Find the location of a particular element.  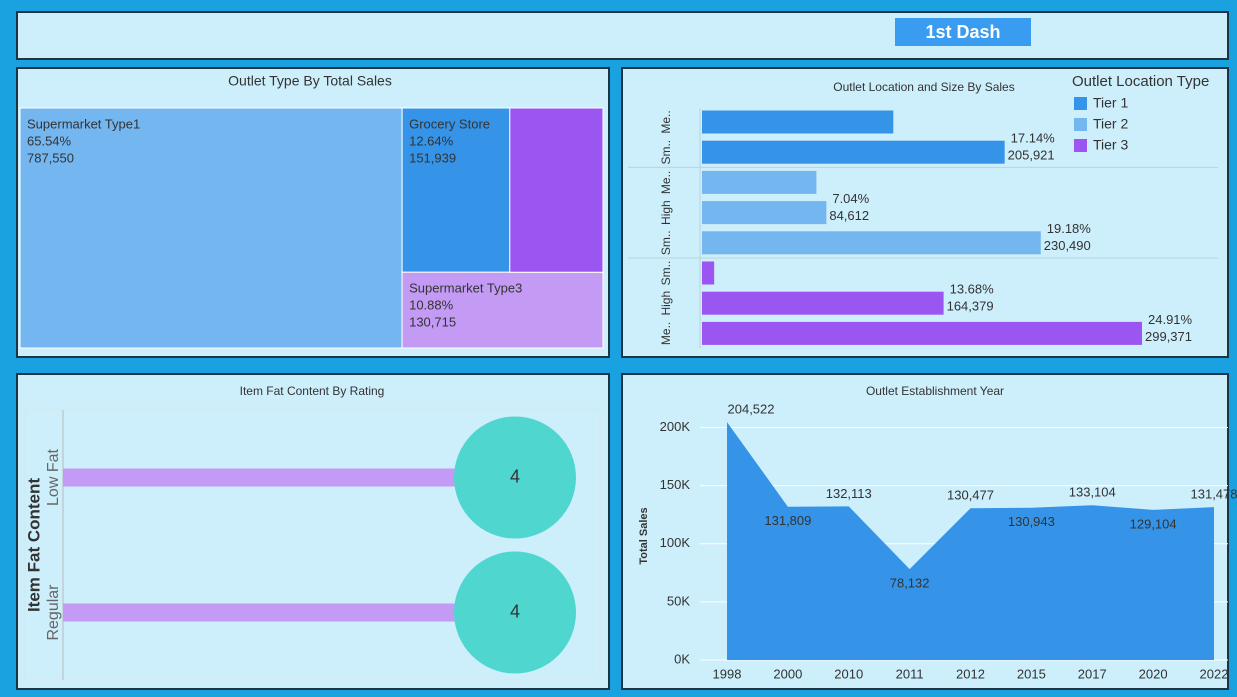

bar-value: 299,371 is located at coordinates (1168, 336).